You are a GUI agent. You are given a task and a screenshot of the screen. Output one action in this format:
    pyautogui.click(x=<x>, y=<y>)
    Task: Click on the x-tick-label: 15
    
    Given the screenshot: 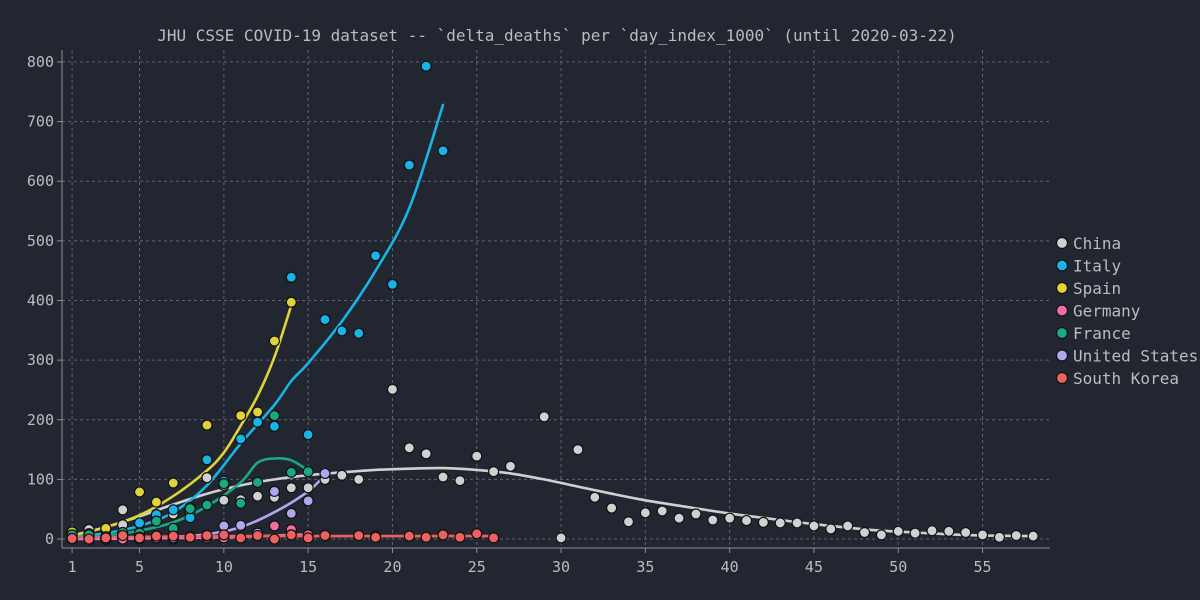 What is the action you would take?
    pyautogui.click(x=308, y=567)
    